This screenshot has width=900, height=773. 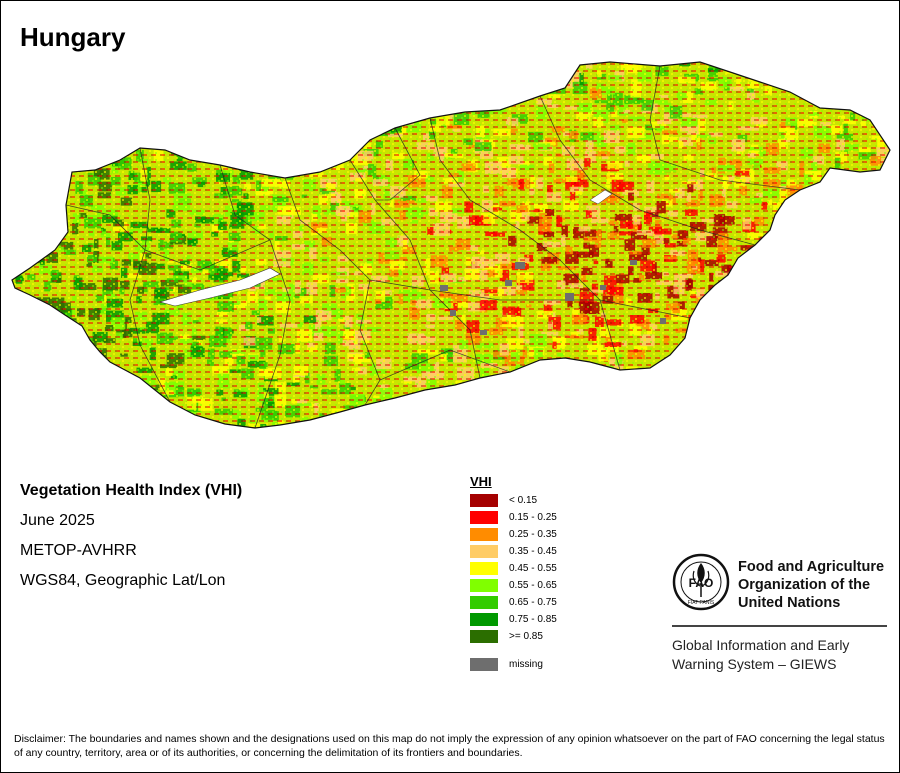 What do you see at coordinates (533, 568) in the screenshot?
I see `legend-label: 0.45 - 0.55` at bounding box center [533, 568].